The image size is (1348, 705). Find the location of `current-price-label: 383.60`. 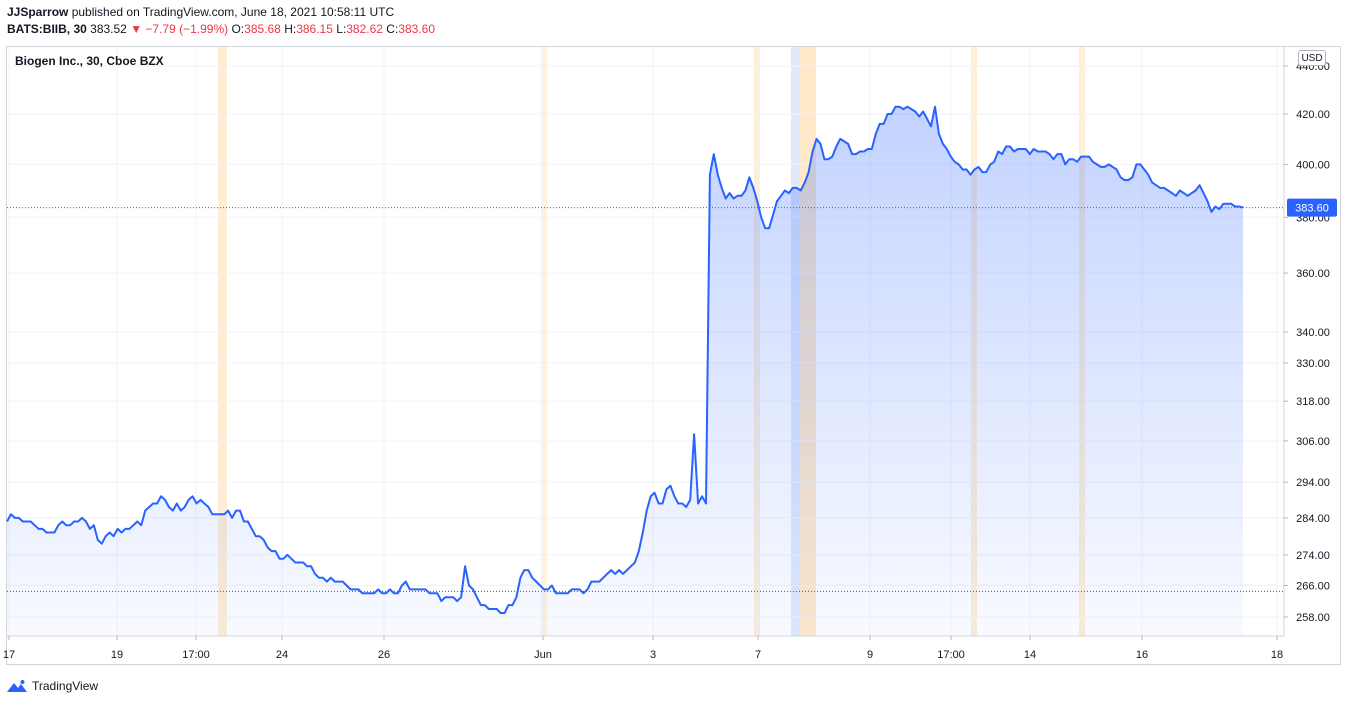

current-price-label: 383.60 is located at coordinates (1312, 209).